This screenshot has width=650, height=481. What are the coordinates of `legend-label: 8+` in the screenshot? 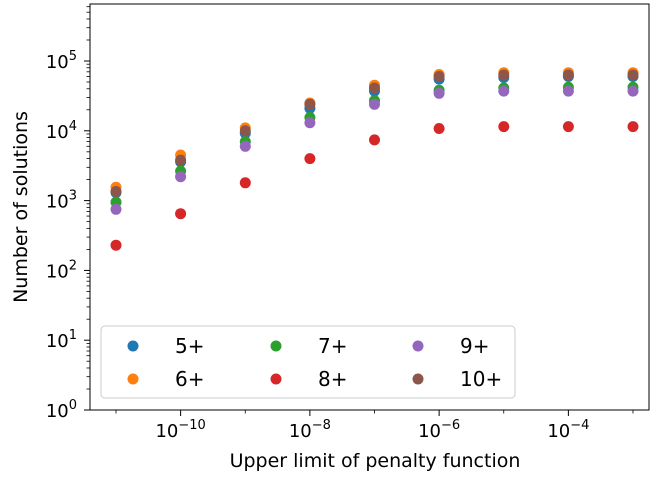 It's located at (332, 379).